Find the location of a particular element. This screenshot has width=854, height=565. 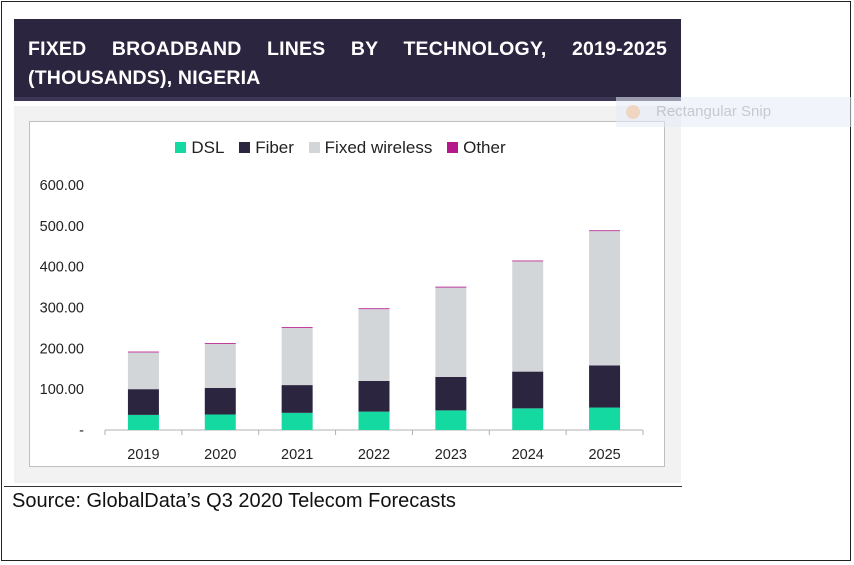

x-tick-label: 2019 is located at coordinates (143, 455).